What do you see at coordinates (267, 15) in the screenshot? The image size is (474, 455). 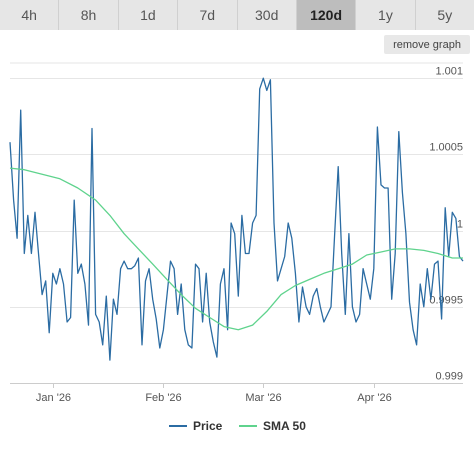 I see `tab-30d: 30d` at bounding box center [267, 15].